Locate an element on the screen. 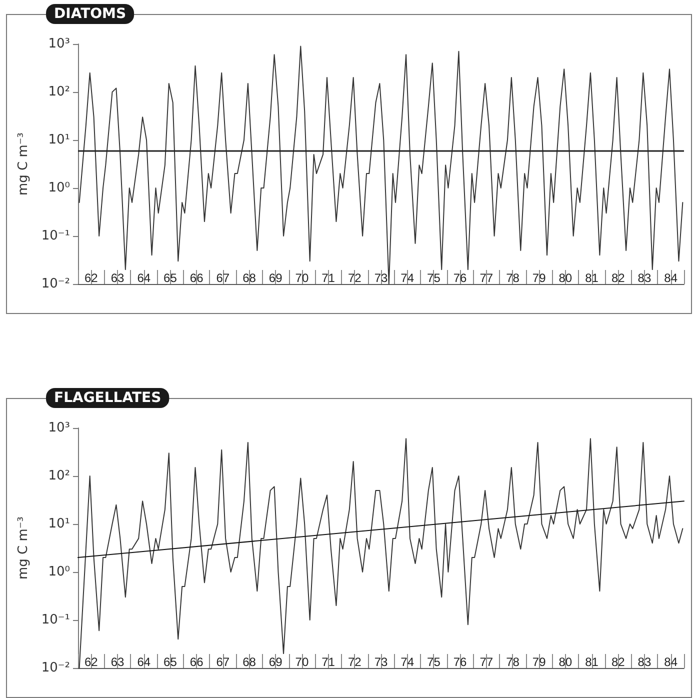  chart-title: DIATOMS is located at coordinates (90, 14).